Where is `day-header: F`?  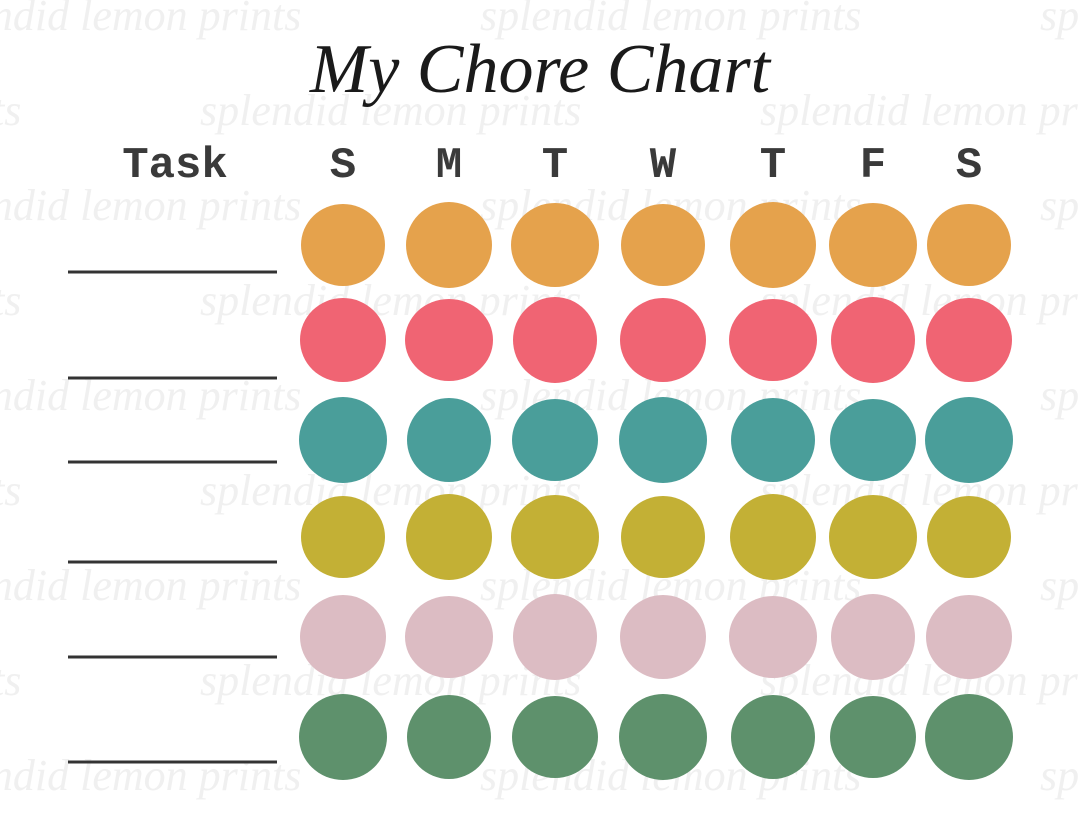
day-header: F is located at coordinates (873, 166).